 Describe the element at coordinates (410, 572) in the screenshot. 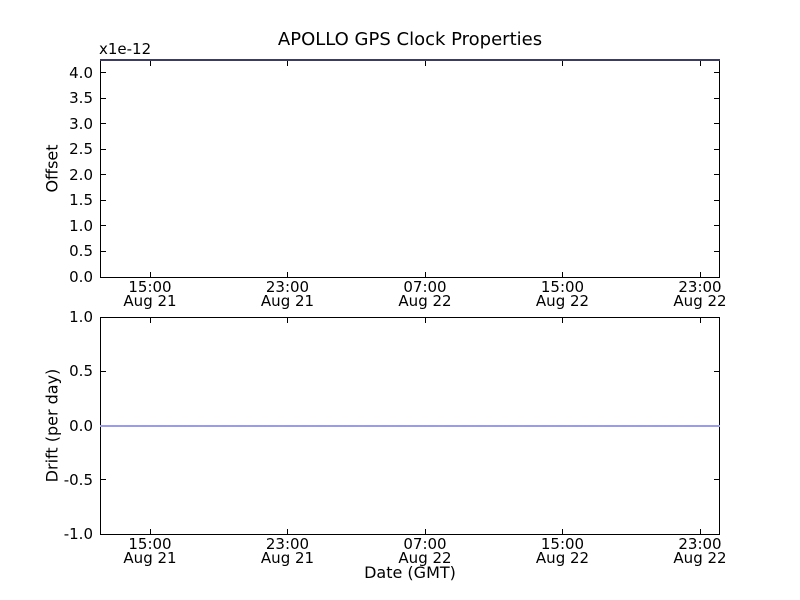

I see `x-axis-label: Date (GMT)` at that location.